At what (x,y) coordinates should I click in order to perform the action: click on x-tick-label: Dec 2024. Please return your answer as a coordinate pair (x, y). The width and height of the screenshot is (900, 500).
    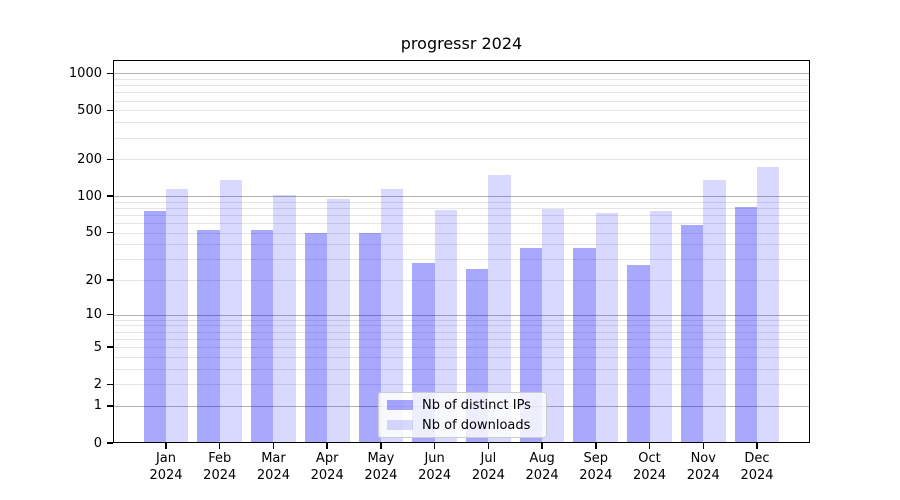
    Looking at the image, I should click on (757, 467).